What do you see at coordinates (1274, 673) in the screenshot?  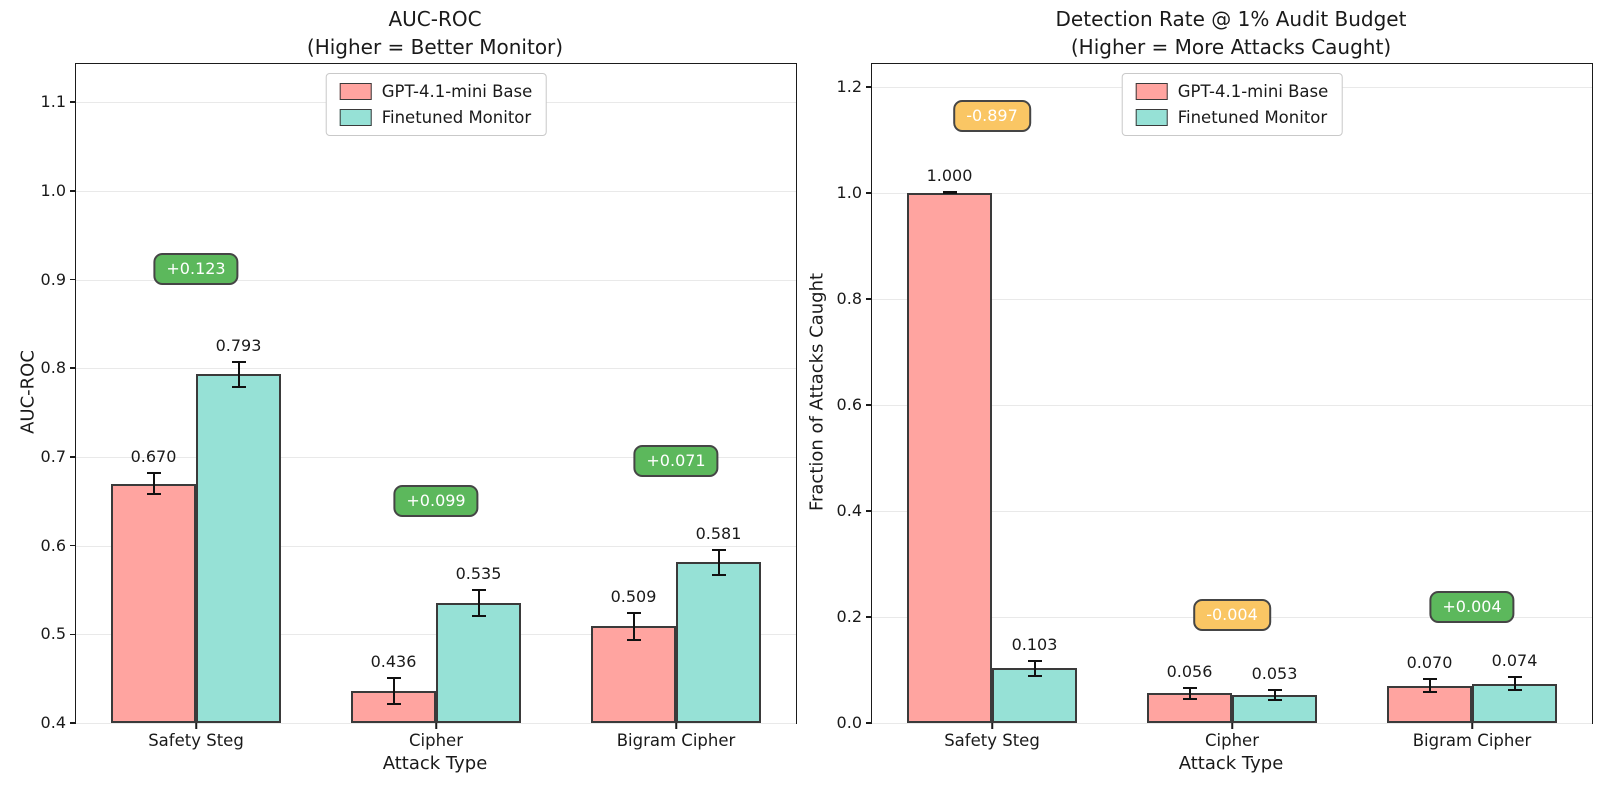 I see `value-label: 0.053` at bounding box center [1274, 673].